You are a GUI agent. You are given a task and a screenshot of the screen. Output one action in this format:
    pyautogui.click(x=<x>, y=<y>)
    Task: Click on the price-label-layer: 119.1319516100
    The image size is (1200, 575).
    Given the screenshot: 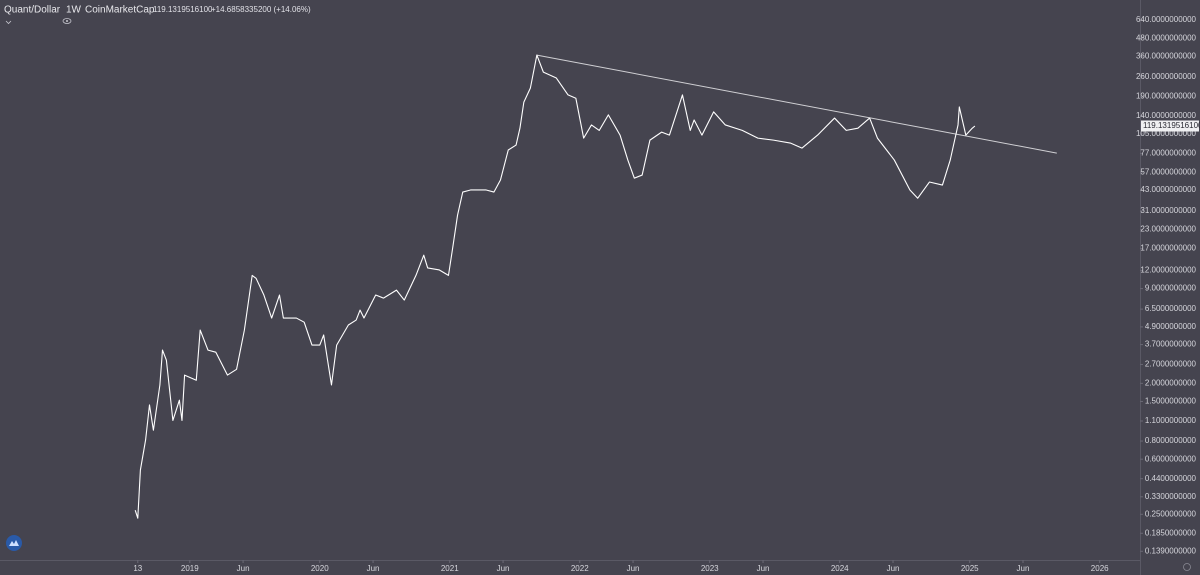 What is the action you would take?
    pyautogui.click(x=1170, y=126)
    